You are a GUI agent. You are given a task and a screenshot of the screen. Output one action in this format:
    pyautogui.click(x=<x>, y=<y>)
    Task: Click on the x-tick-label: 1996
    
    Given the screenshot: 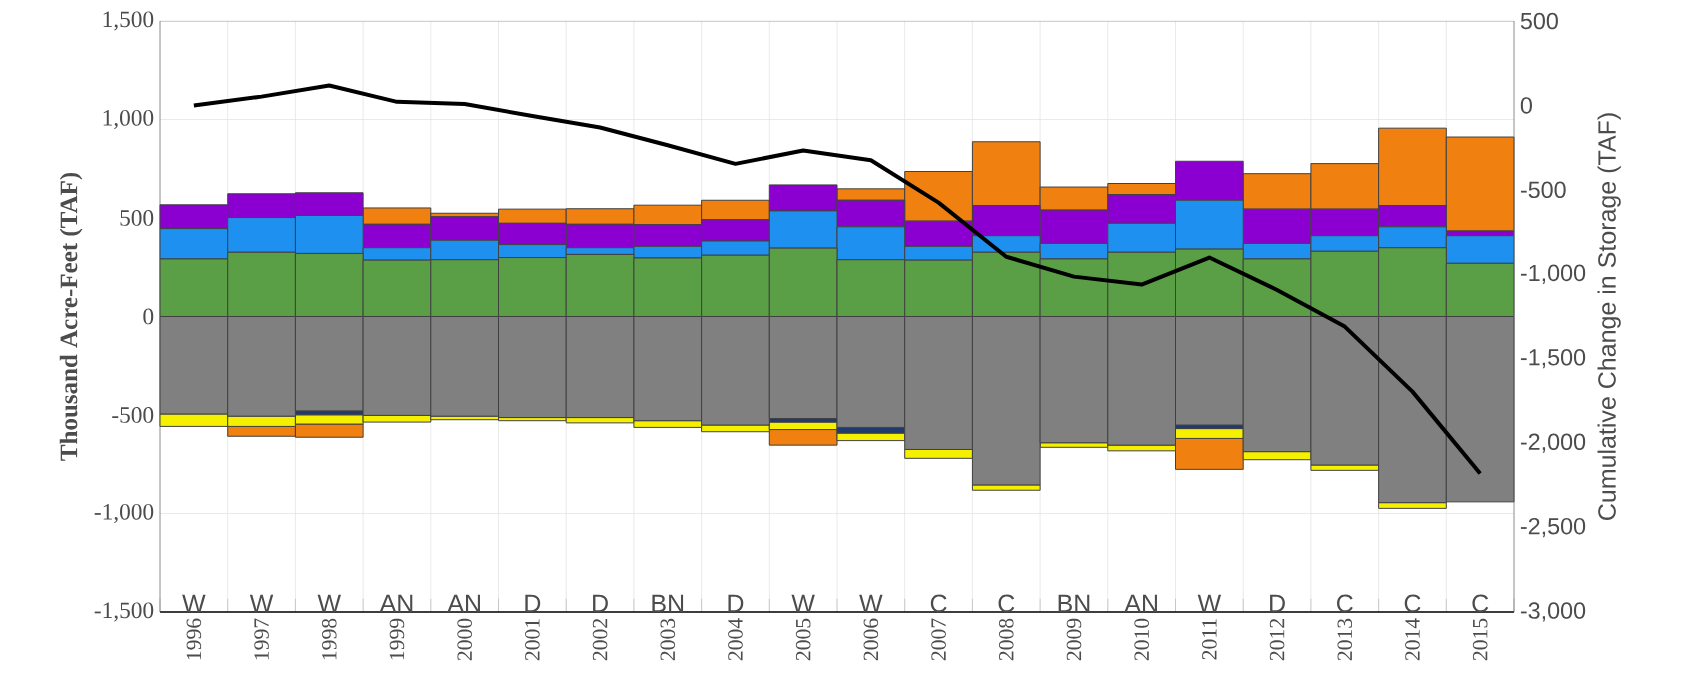 What is the action you would take?
    pyautogui.click(x=194, y=639)
    